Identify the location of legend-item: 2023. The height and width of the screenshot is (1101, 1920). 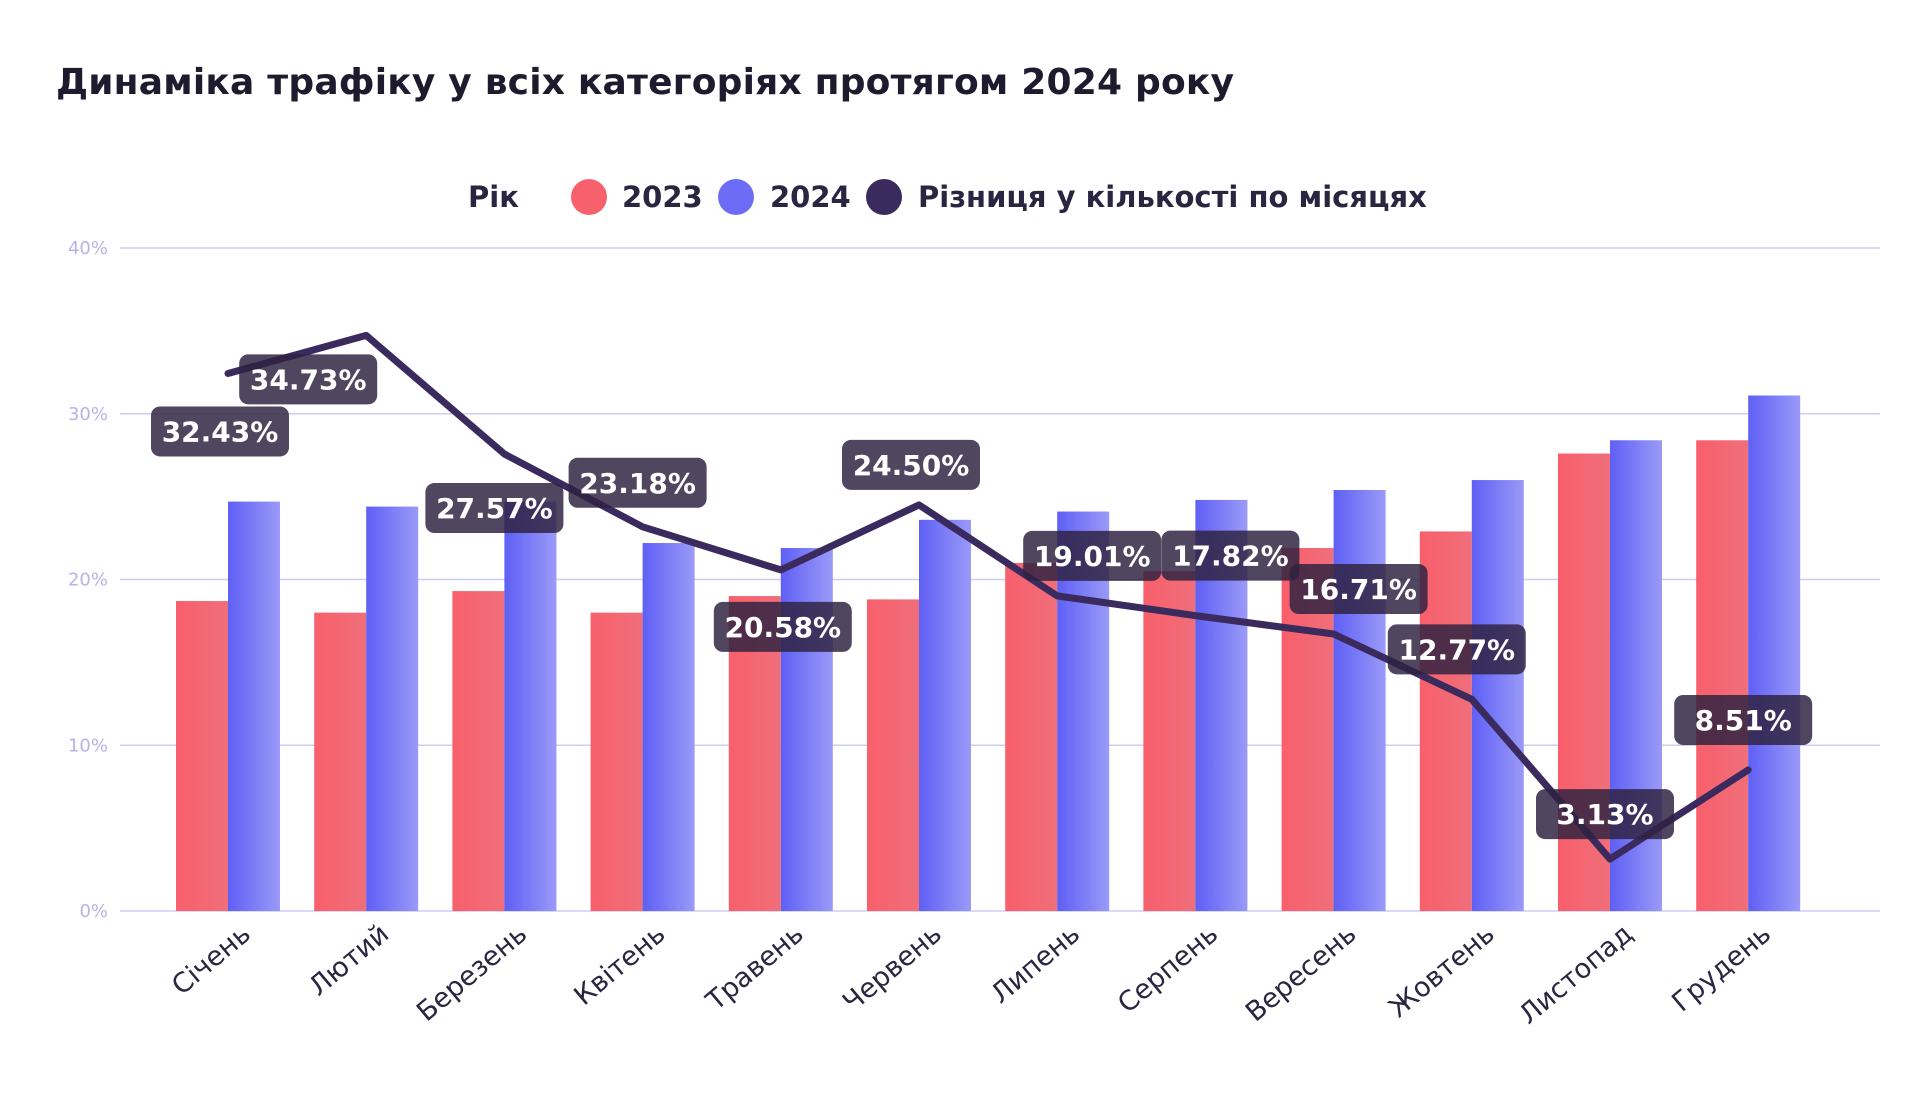
(637, 197).